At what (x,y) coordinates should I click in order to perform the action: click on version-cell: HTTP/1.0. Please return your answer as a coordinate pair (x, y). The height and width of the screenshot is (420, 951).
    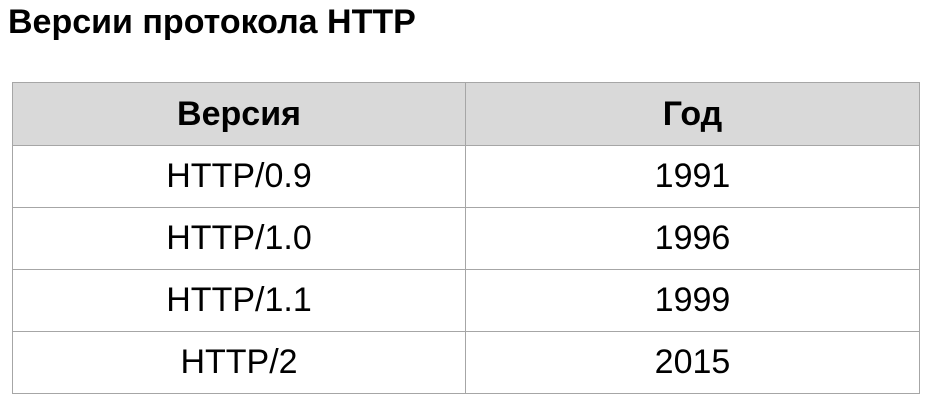
    Looking at the image, I should click on (239, 238).